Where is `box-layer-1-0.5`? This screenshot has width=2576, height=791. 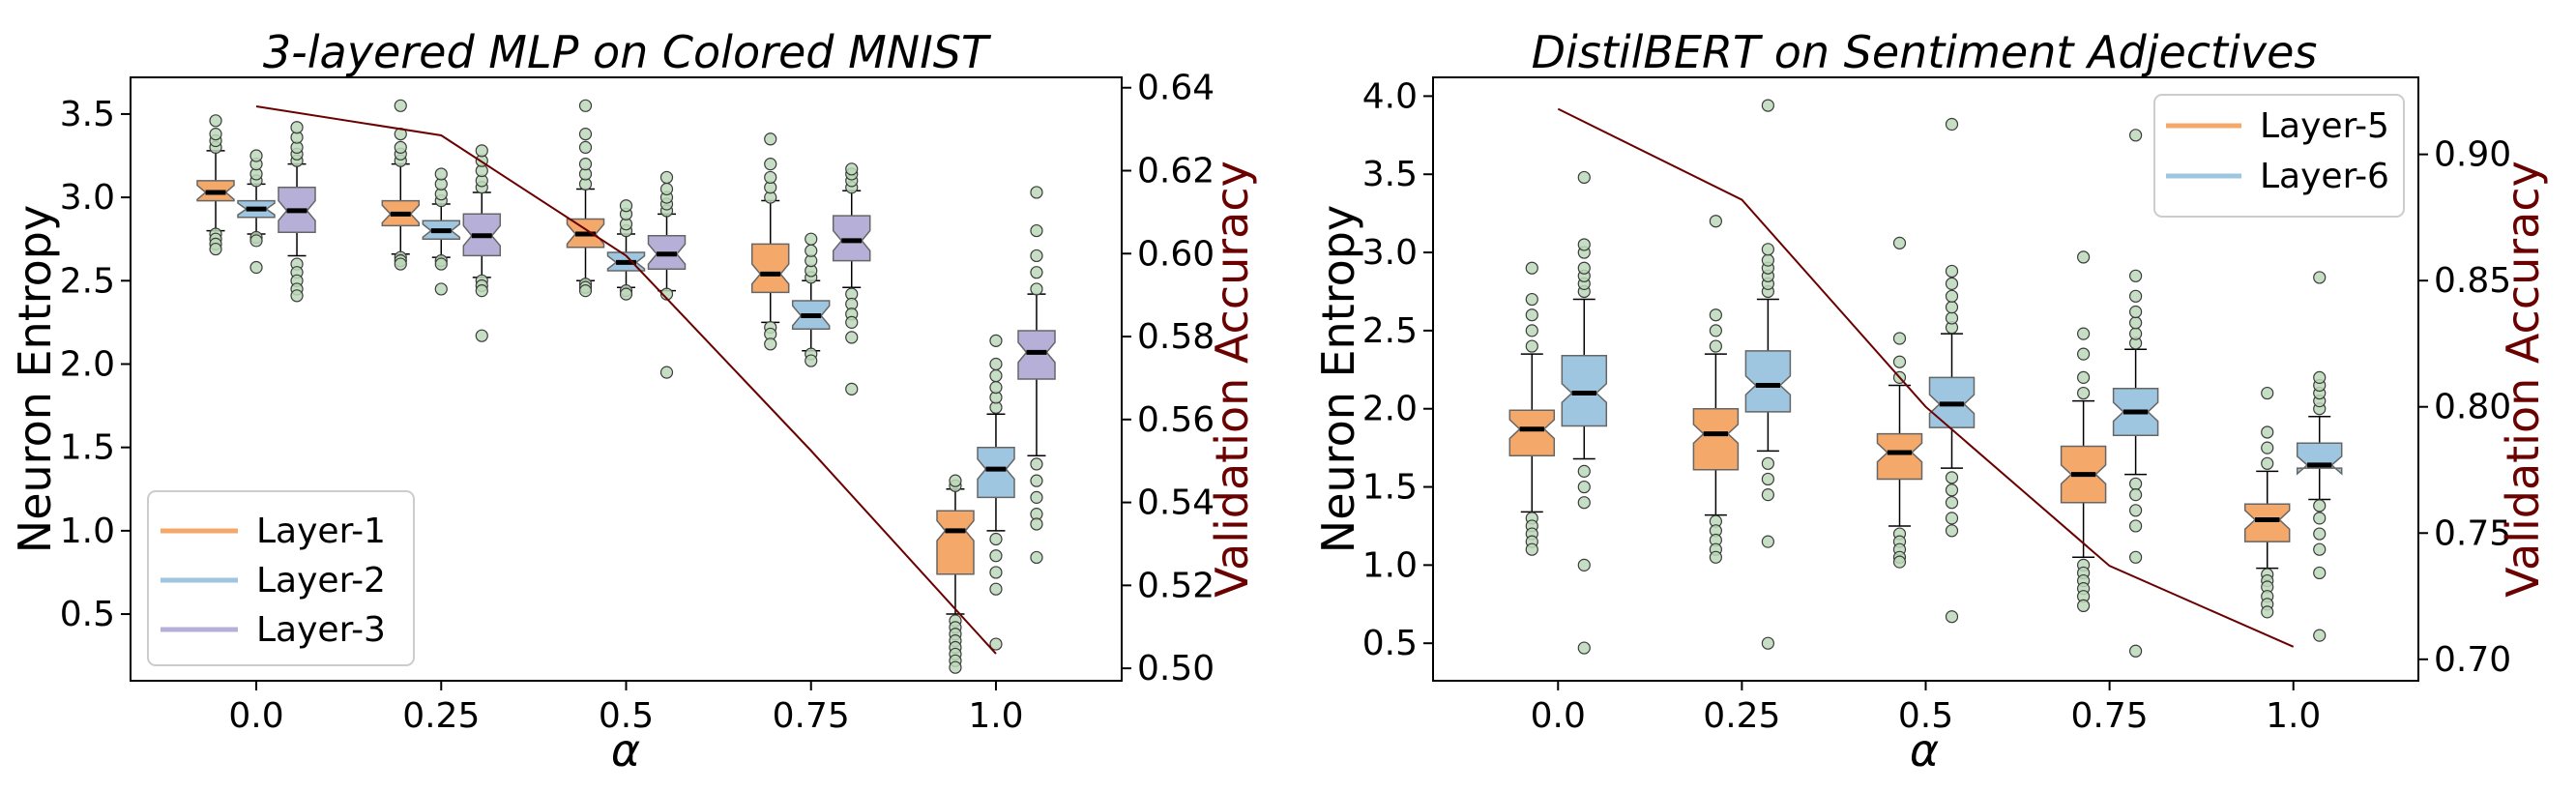
box-layer-1-0.5 is located at coordinates (585, 198).